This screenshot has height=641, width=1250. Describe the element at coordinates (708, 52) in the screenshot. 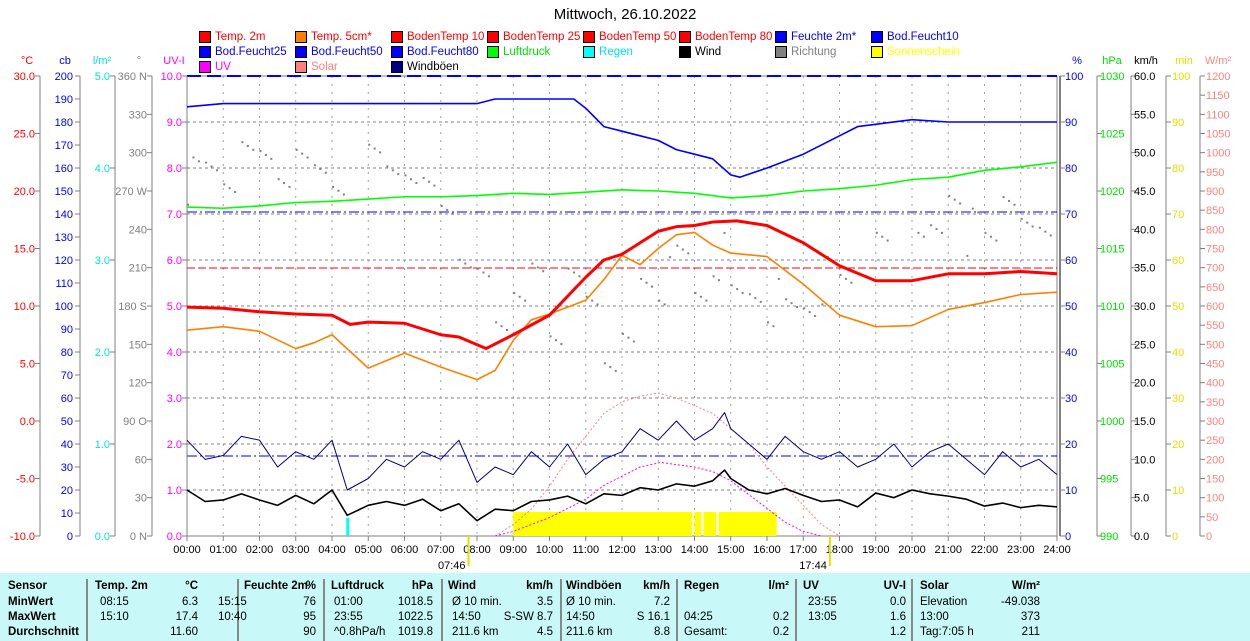

I see `legend-label: Wind` at that location.